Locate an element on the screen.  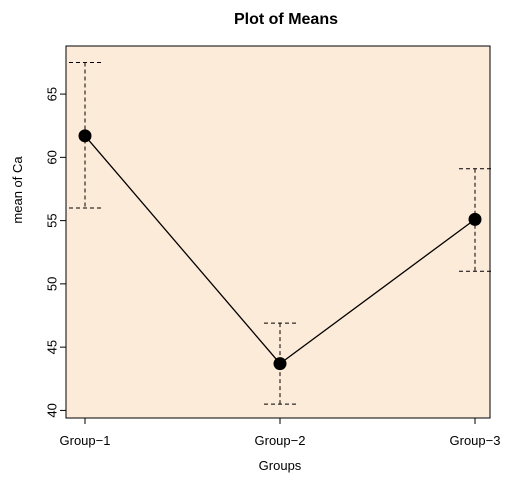
x-axis: Group−1 Group−2 Group−3 is located at coordinates (280, 433).